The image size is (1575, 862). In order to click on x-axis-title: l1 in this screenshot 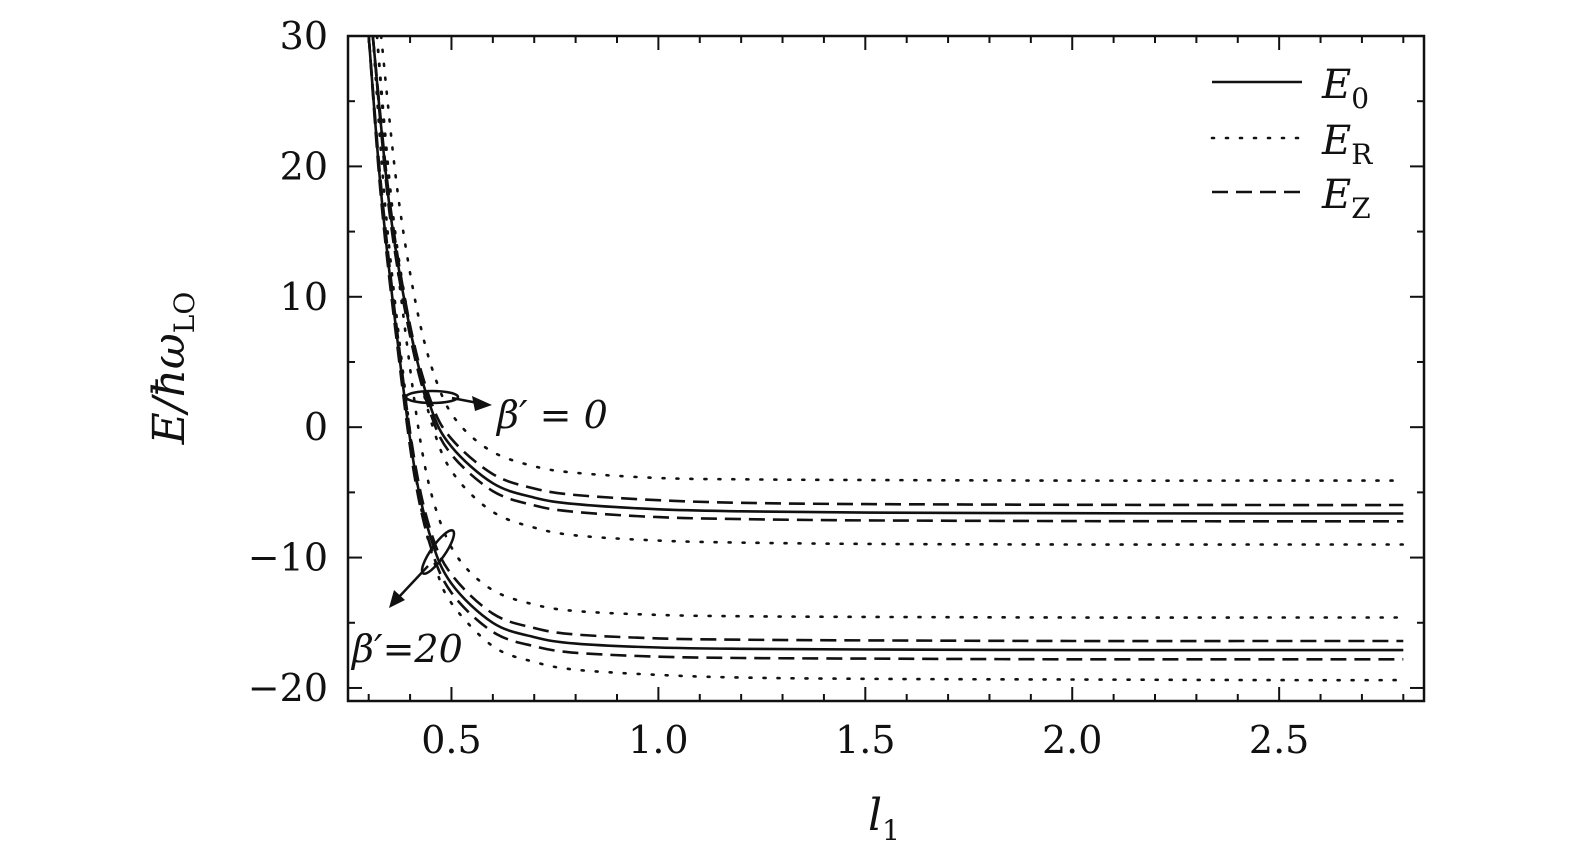, I will do `click(884, 818)`.